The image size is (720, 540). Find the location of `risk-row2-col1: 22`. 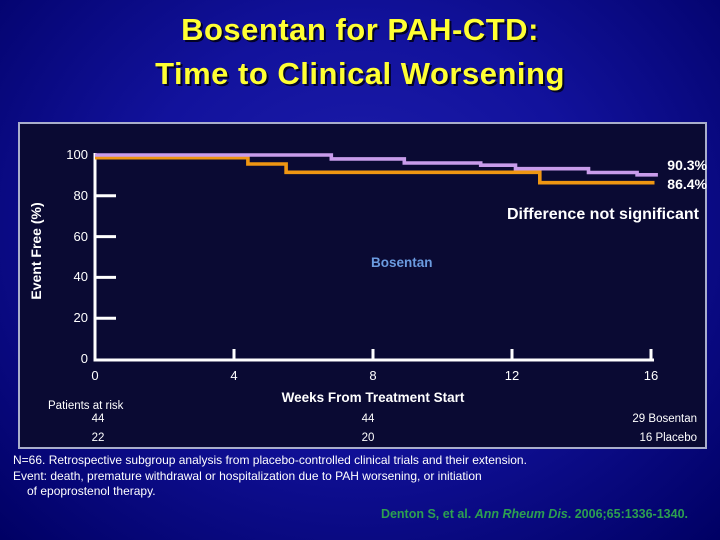

risk-row2-col1: 22 is located at coordinates (98, 438).